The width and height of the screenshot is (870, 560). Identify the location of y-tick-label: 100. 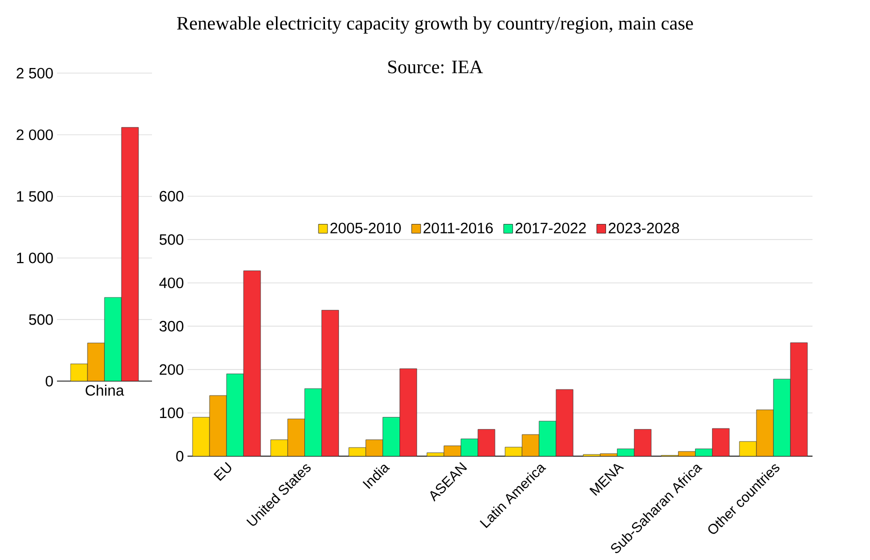
(172, 413).